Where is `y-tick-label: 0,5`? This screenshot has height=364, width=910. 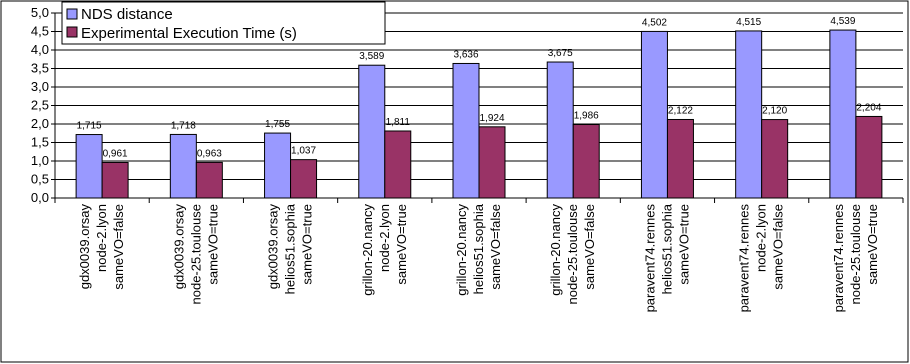 y-tick-label: 0,5 is located at coordinates (40, 179).